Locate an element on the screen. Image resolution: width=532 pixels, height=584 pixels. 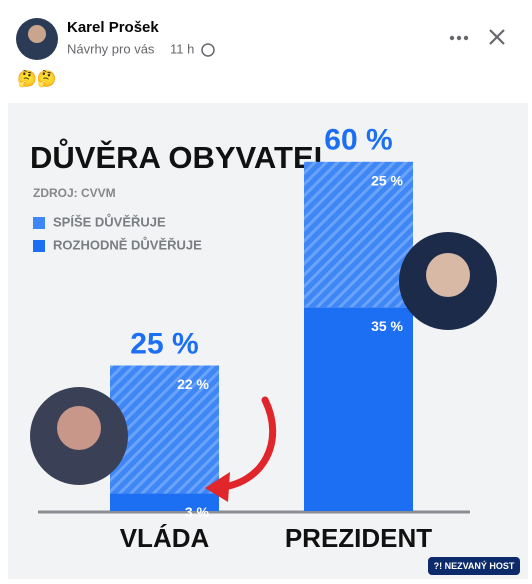
value-label: 22 % is located at coordinates (193, 384).